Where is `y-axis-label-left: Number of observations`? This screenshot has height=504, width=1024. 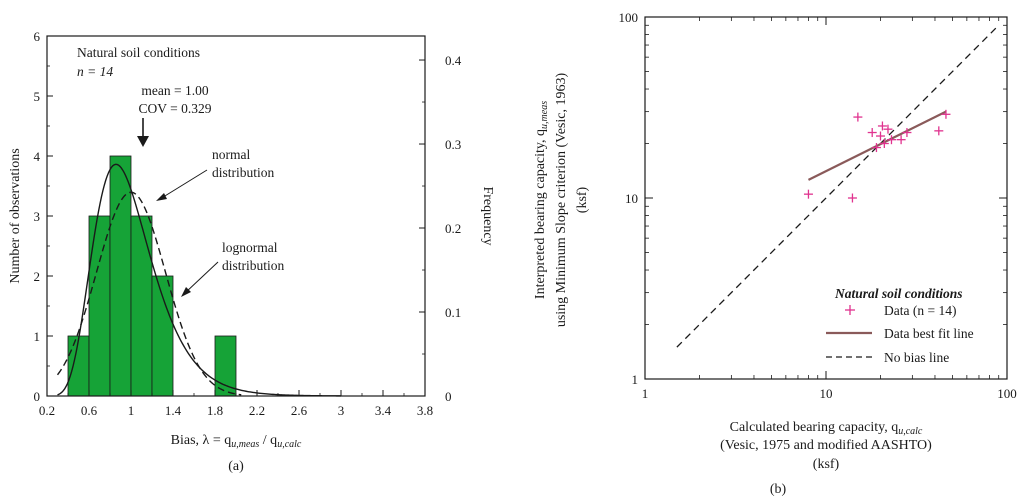 y-axis-label-left: Number of observations is located at coordinates (15, 215).